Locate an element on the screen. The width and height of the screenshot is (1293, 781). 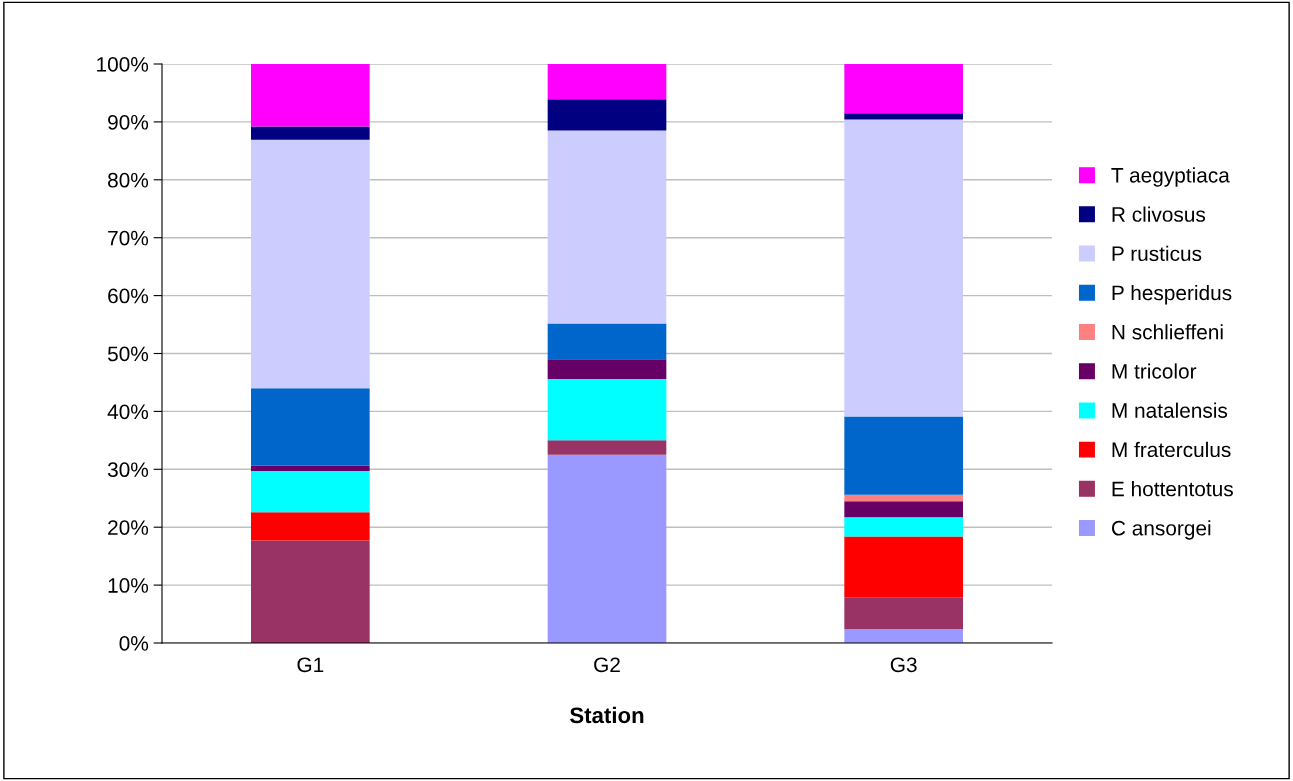
legend-label: E hottentotus is located at coordinates (1172, 489).